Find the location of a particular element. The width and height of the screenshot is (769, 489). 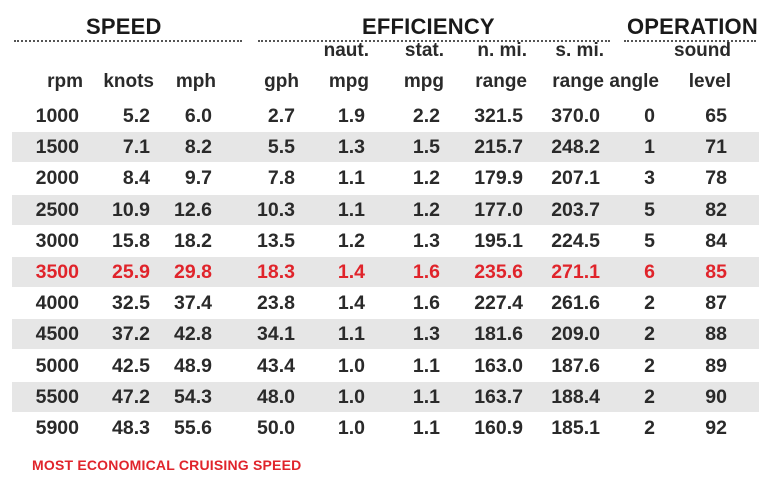

cell-naut-mpg: 1.4 is located at coordinates (351, 272).